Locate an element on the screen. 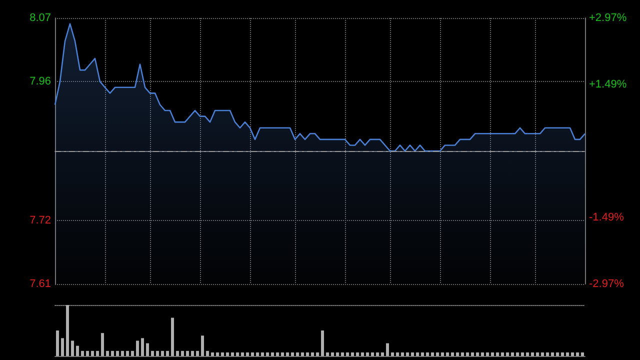 The image size is (640, 360). y-tick-label: 7.96 is located at coordinates (40, 82).